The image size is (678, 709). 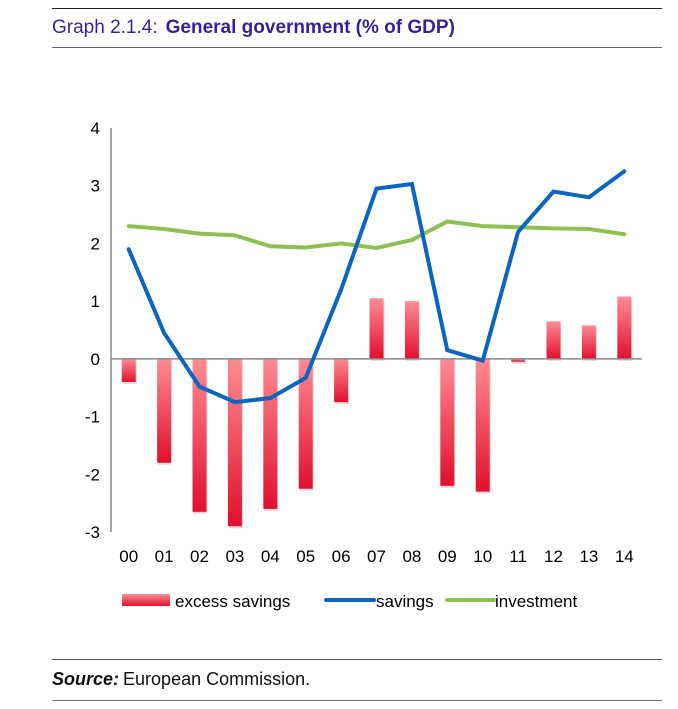 I want to click on title-rule, so click(x=357, y=47).